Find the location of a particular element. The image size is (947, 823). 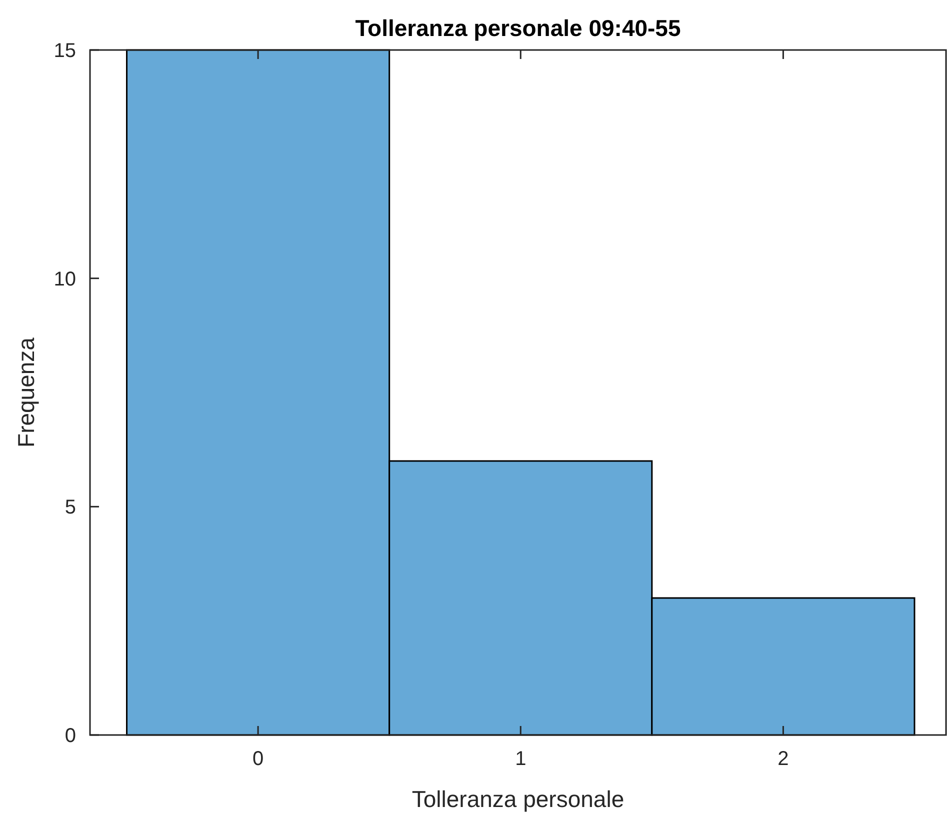

y-tick-label: 10 is located at coordinates (65, 279).